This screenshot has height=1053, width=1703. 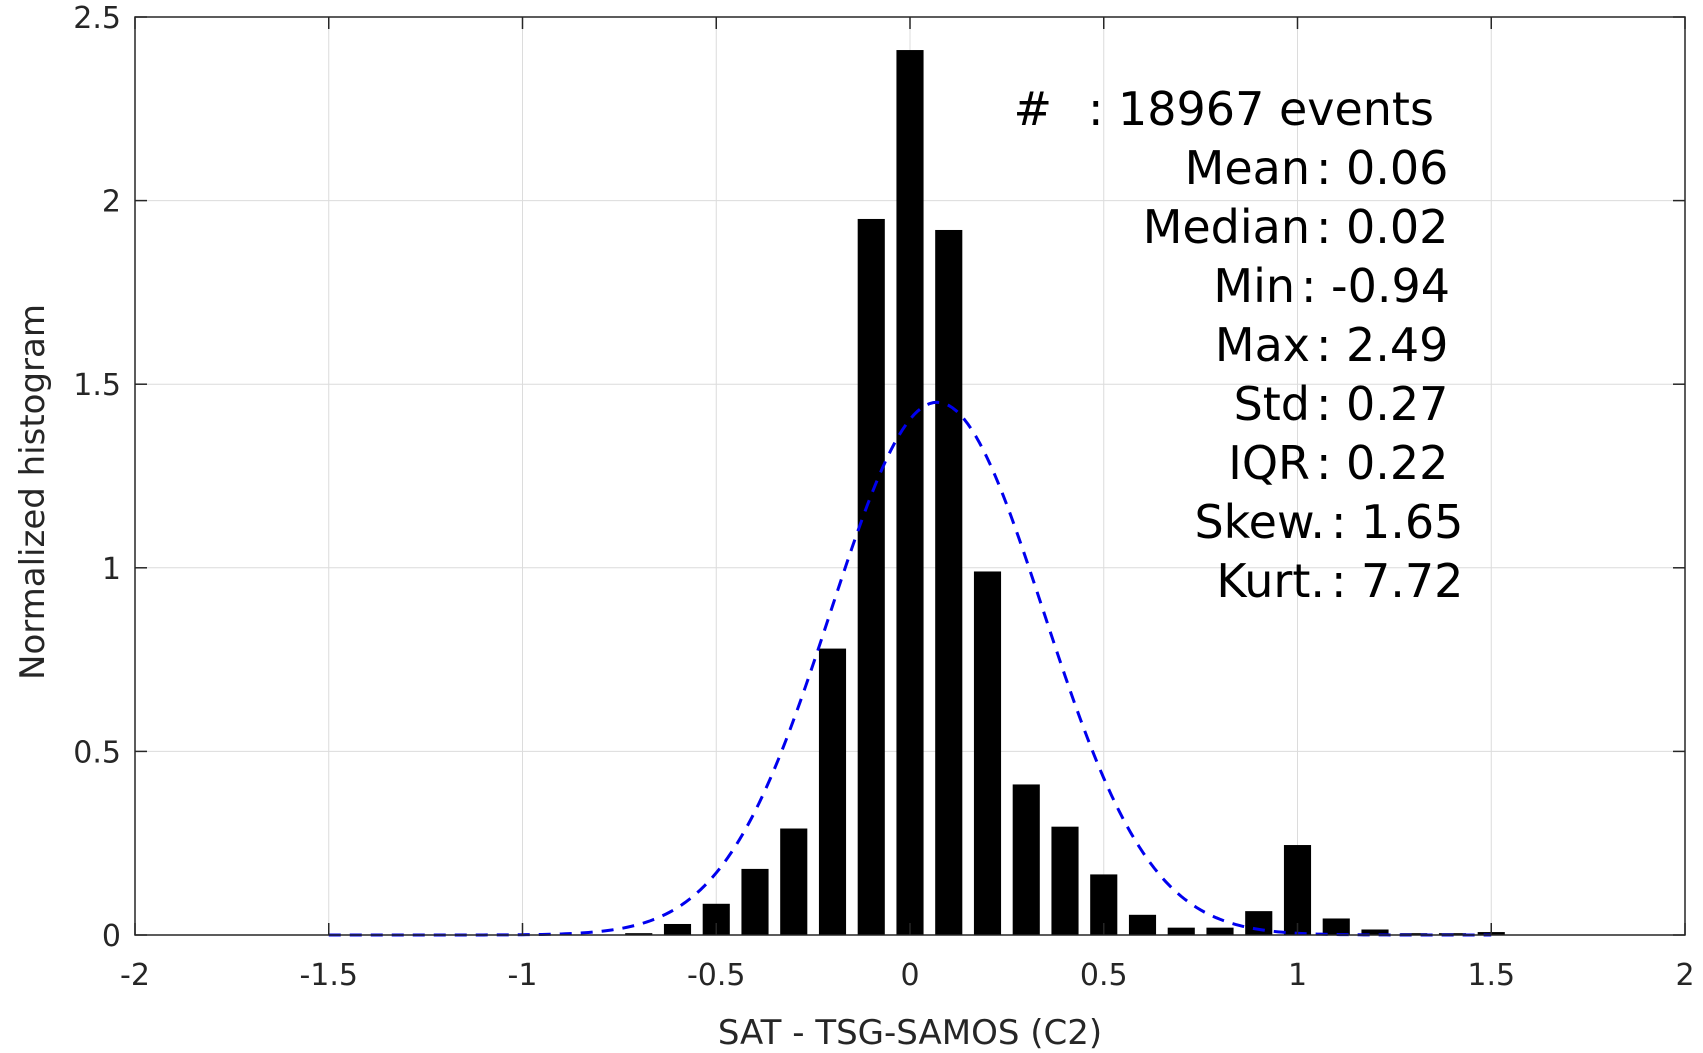 I want to click on stats-row: IQR :0.22, so click(x=1338, y=463).